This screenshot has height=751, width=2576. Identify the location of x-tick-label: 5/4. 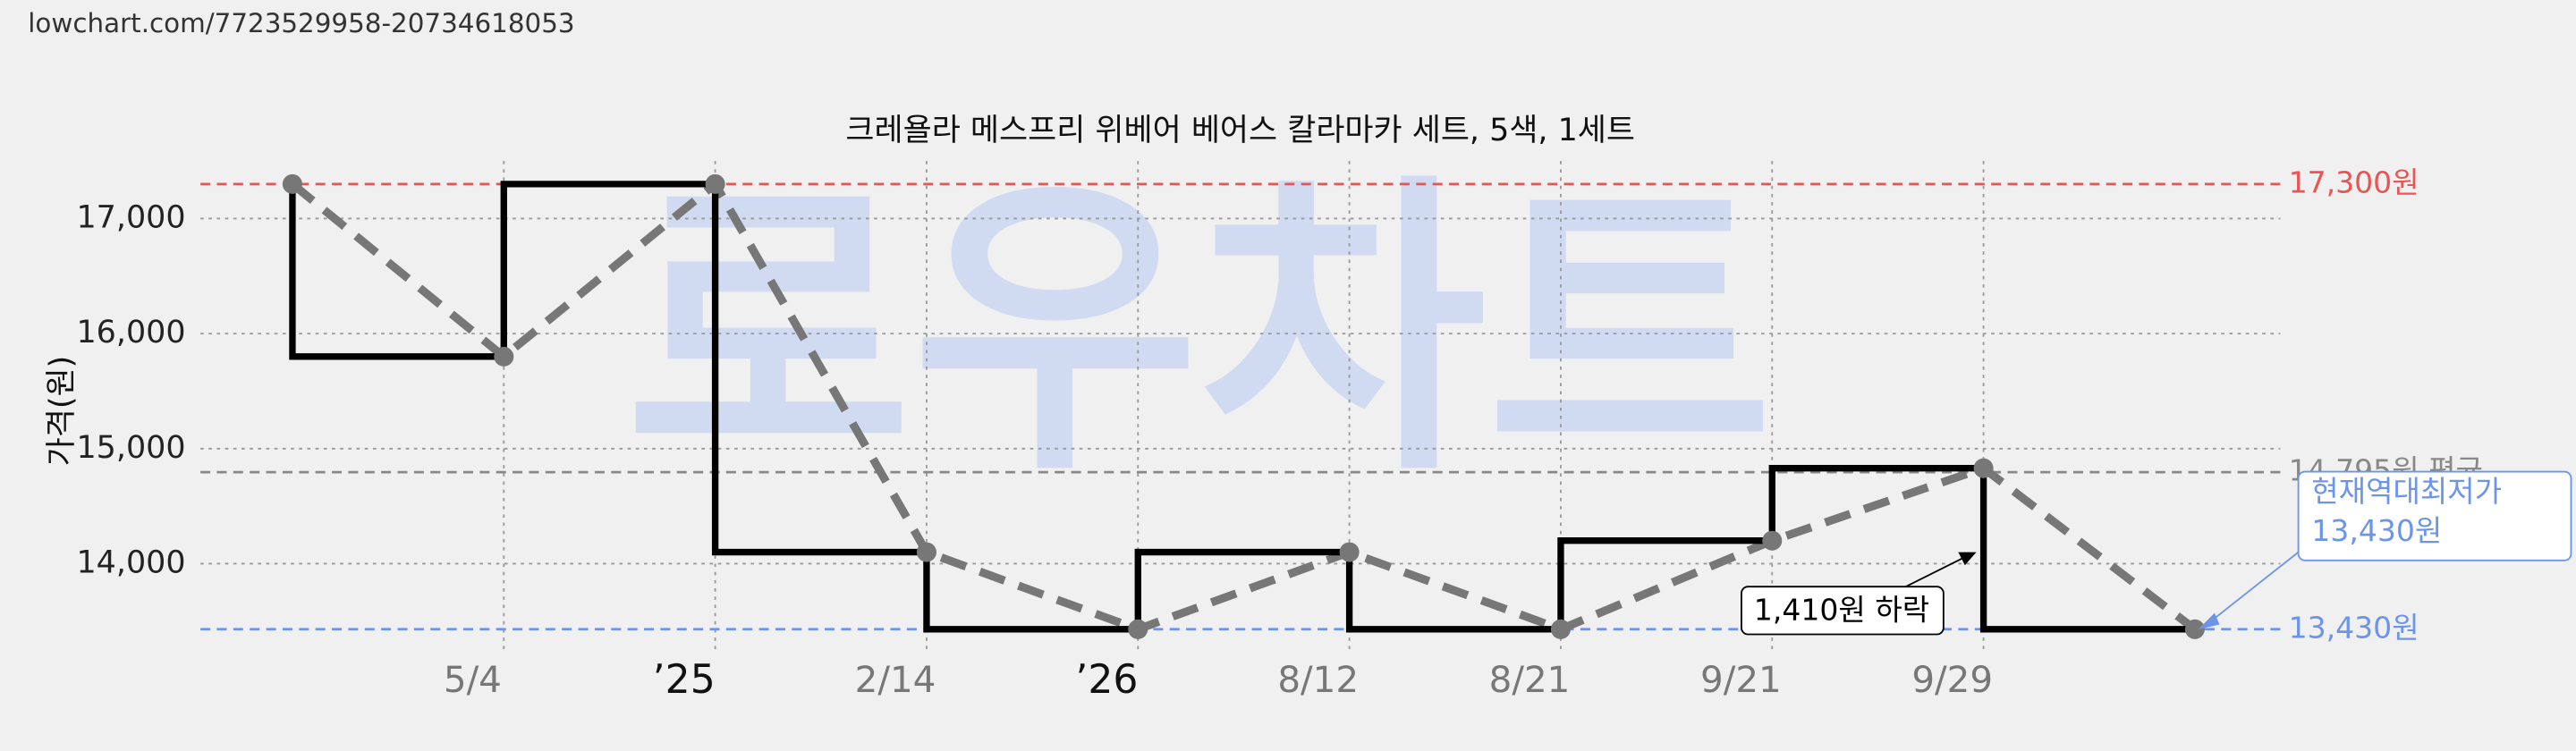
(473, 679).